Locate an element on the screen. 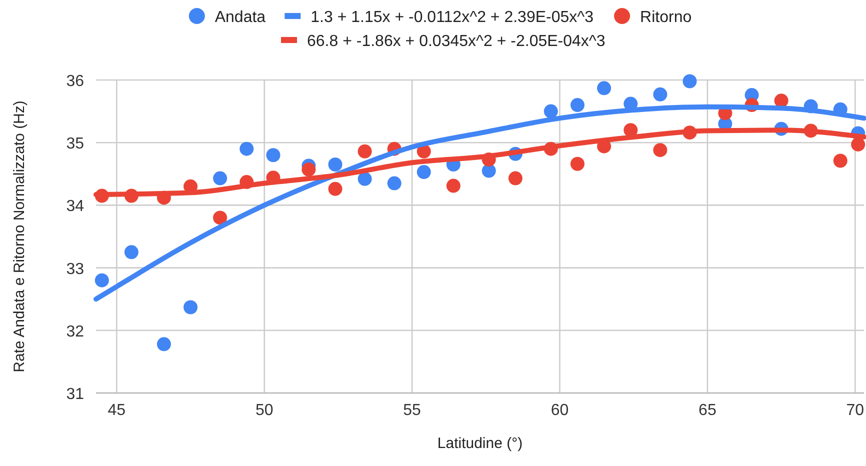 This screenshot has height=466, width=866. y-tick-label: 33 is located at coordinates (75, 269).